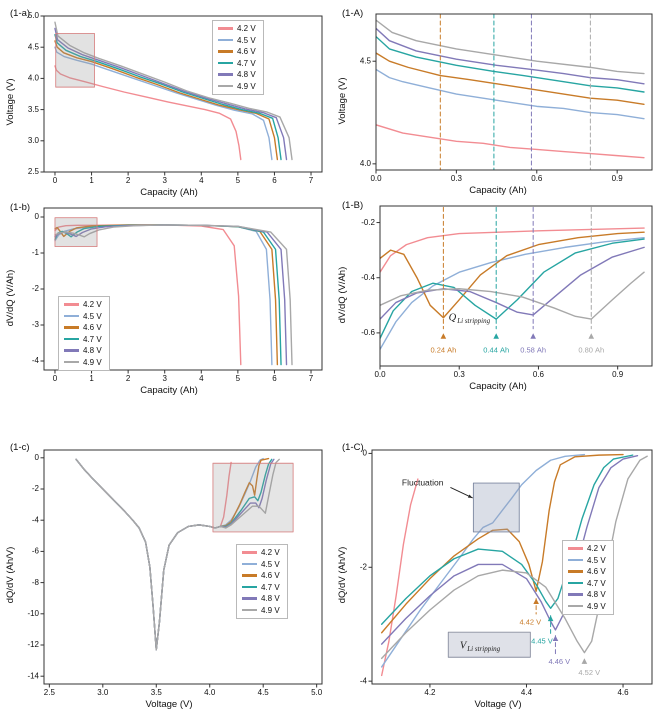  I want to click on panel-1-B: (1-B) dV/dQ (V/Ah) Capacity (Ah), so click(498, 295).